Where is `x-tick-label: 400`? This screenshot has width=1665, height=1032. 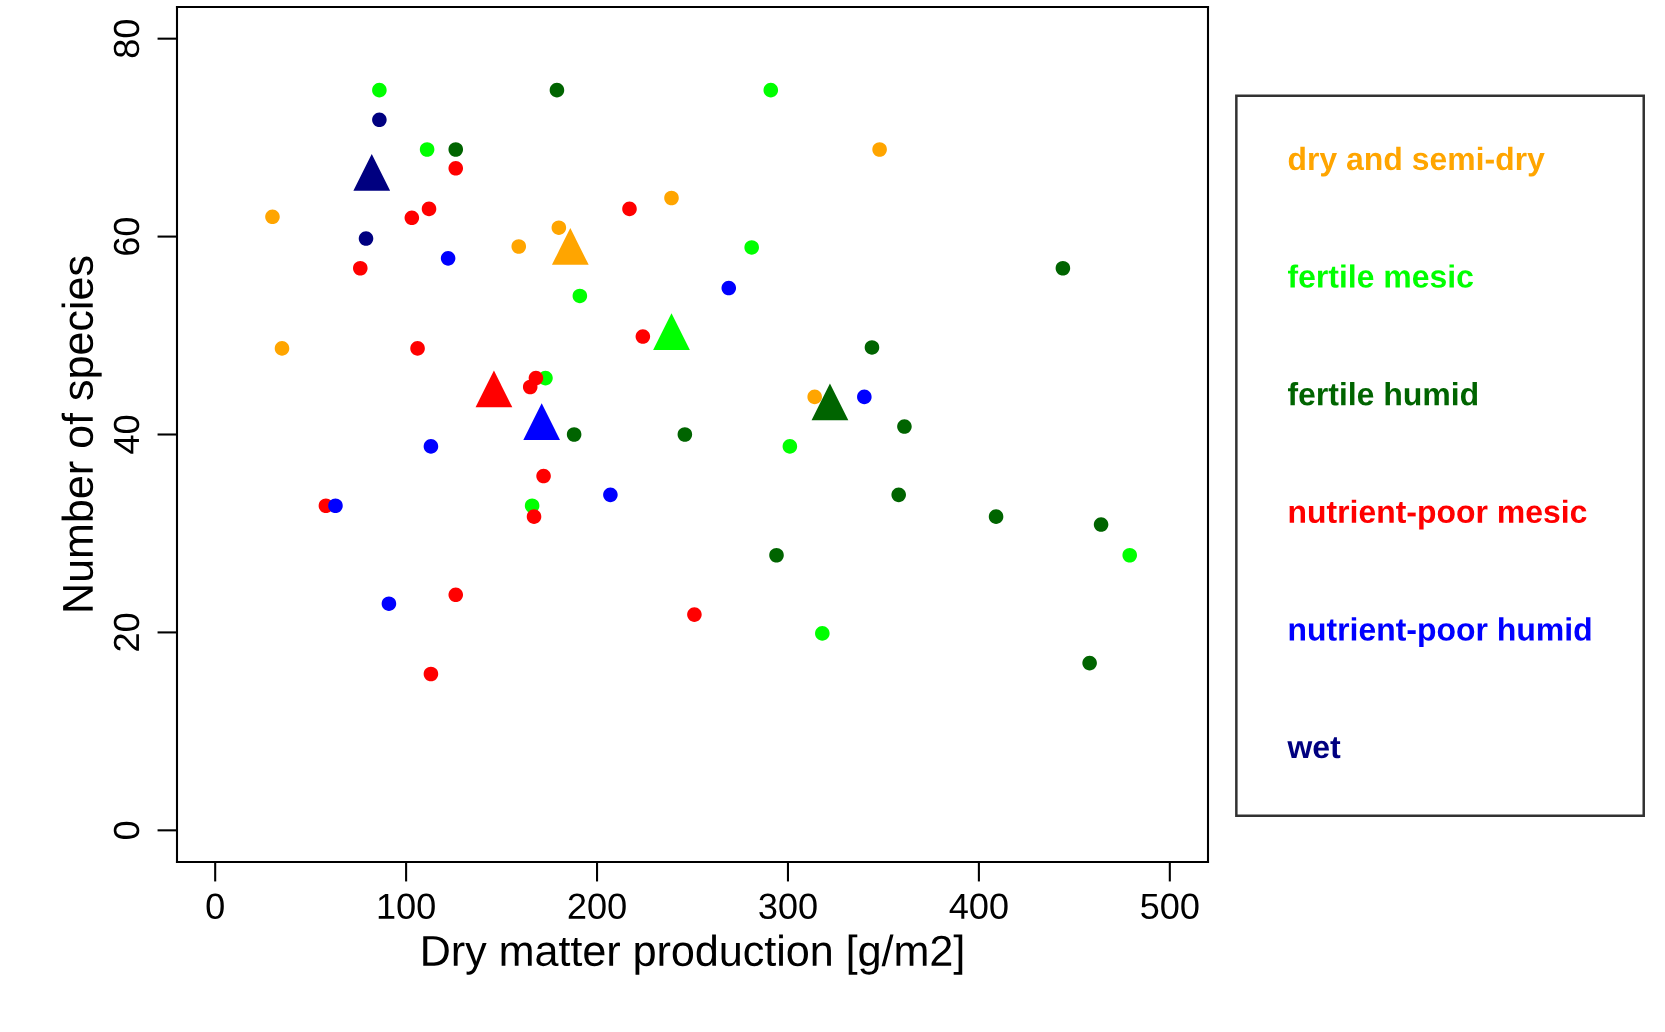
x-tick-label: 400 is located at coordinates (978, 906).